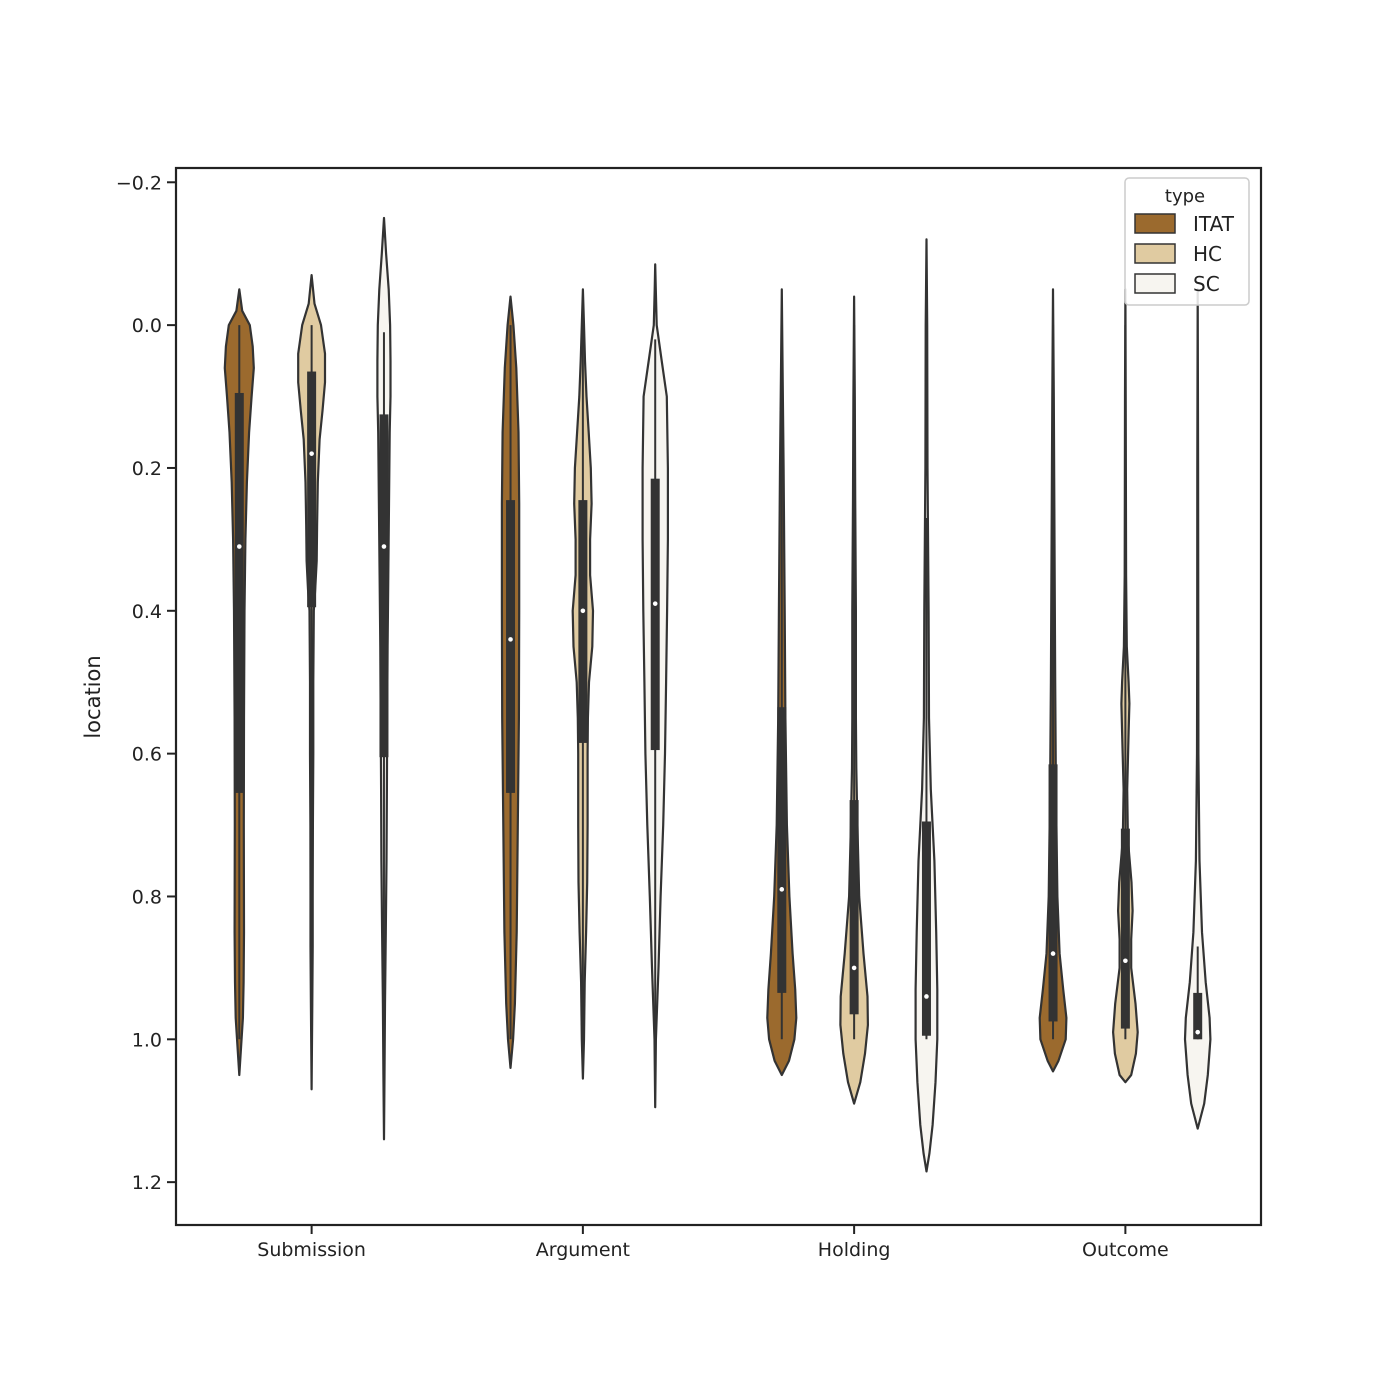 This screenshot has width=1400, height=1400. I want to click on y-tick-label: 0.0, so click(147, 326).